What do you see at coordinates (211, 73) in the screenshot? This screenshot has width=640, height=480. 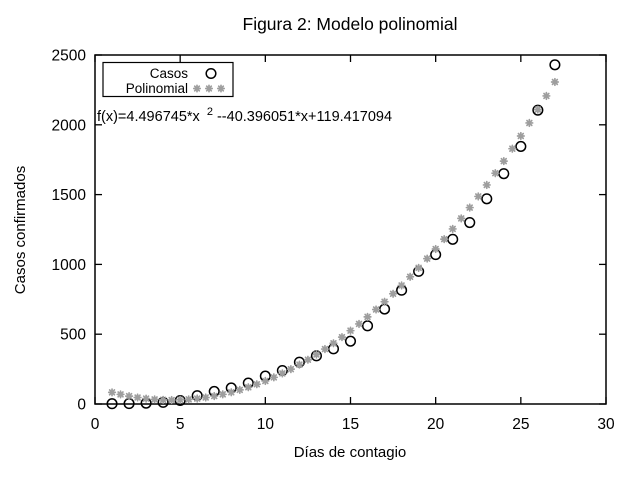 I see `casos-legend-marker-icon` at bounding box center [211, 73].